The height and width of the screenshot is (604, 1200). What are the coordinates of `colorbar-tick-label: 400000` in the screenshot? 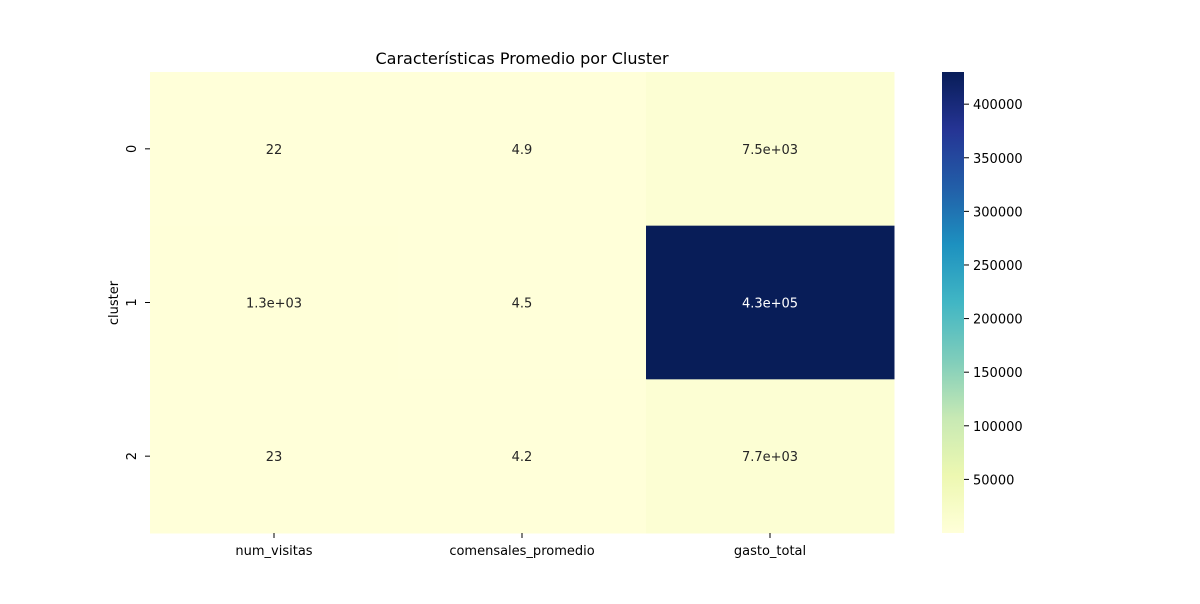 It's located at (998, 105).